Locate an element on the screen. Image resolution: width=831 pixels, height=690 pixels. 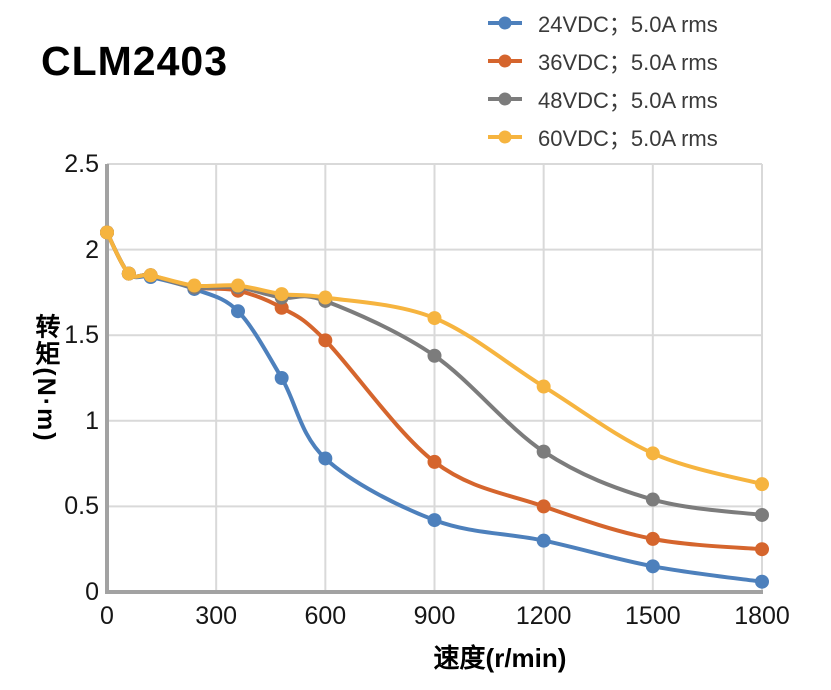
y-tick-label: 0.5 is located at coordinates (81, 506).